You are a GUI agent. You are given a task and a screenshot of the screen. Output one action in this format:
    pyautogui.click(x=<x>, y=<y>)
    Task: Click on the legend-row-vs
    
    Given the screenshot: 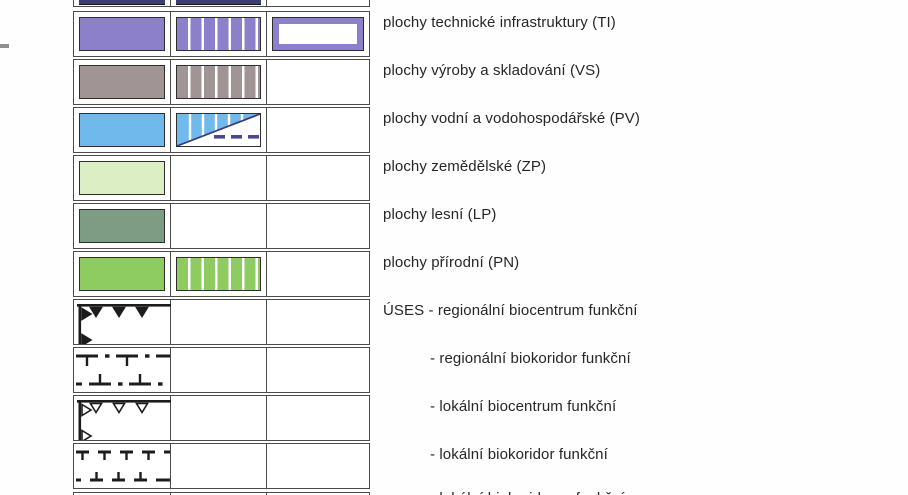 What is the action you would take?
    pyautogui.click(x=221, y=82)
    